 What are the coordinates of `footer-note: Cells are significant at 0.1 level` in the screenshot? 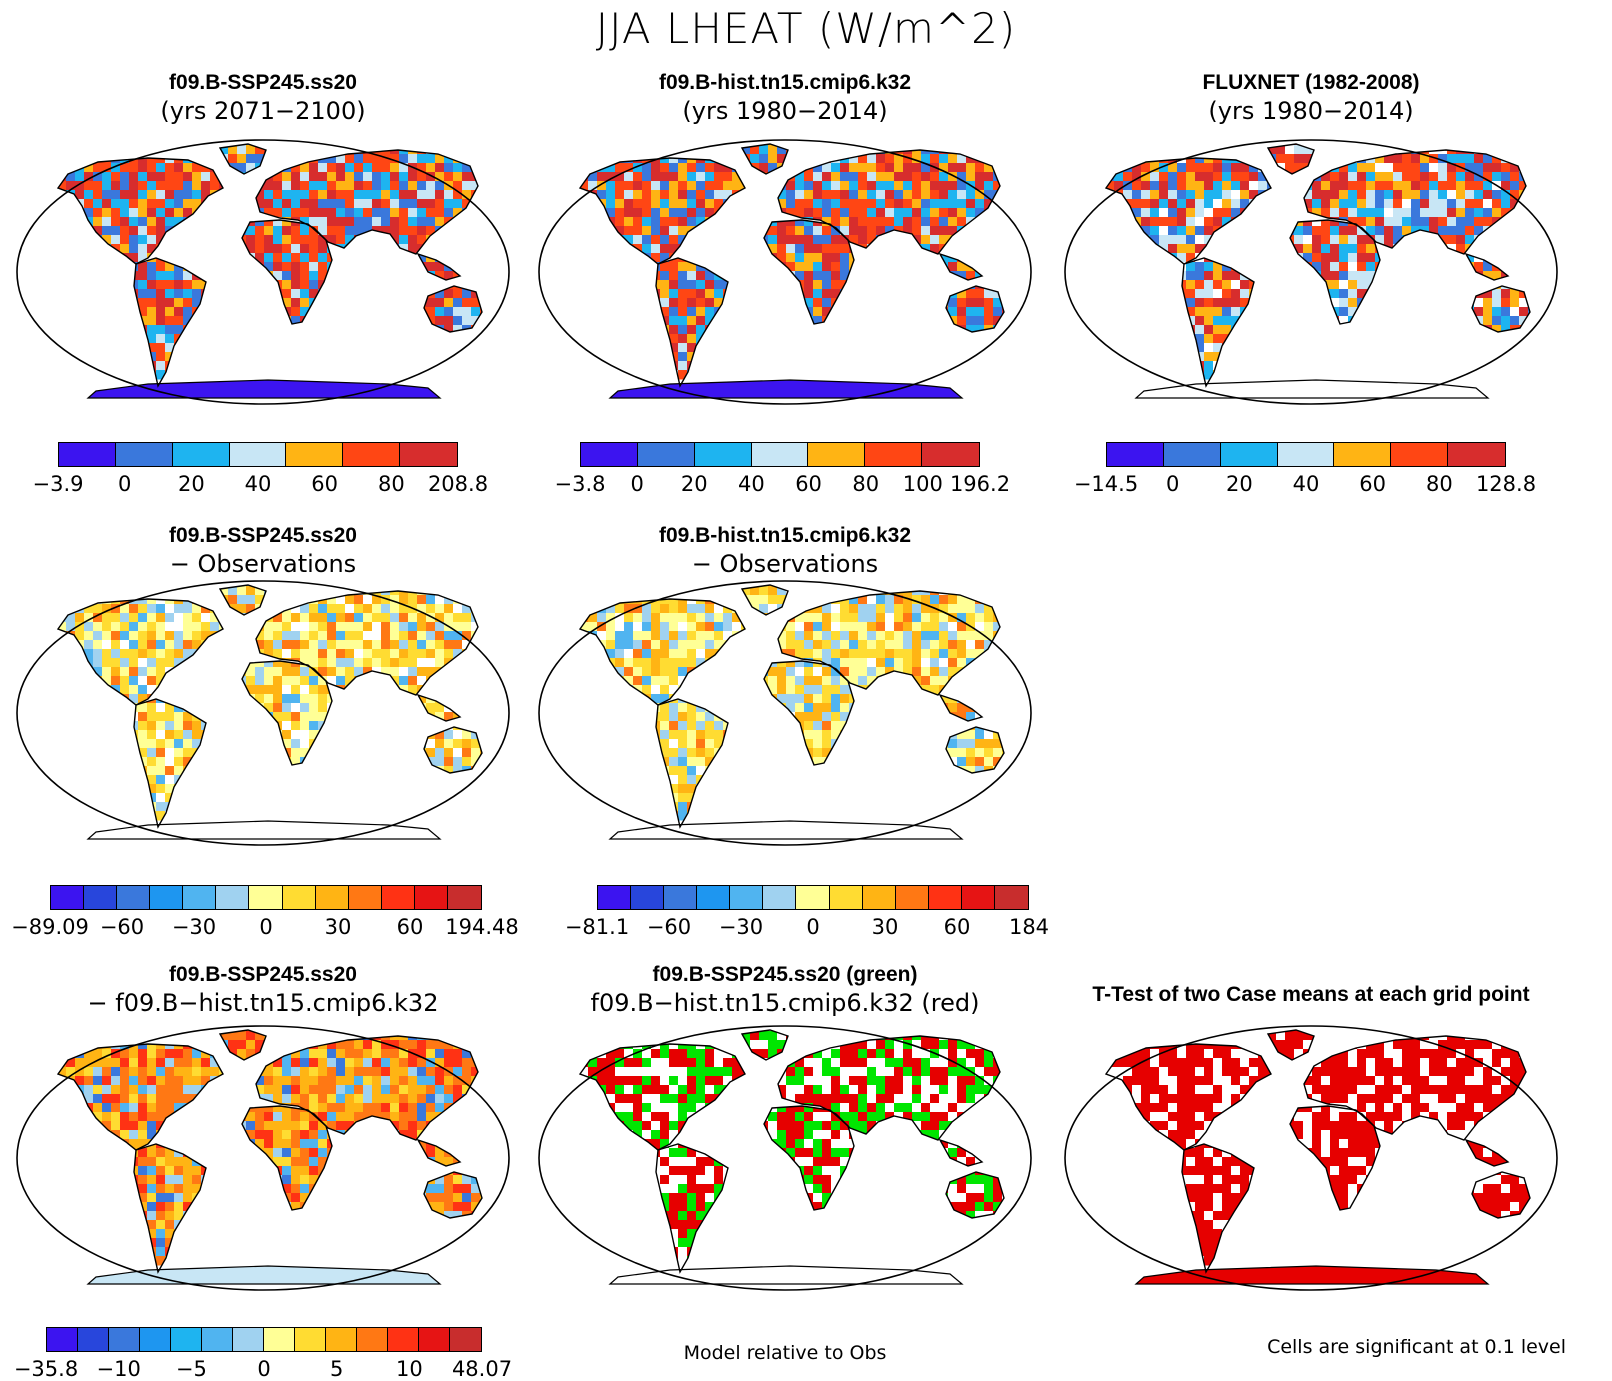 It's located at (1311, 1347).